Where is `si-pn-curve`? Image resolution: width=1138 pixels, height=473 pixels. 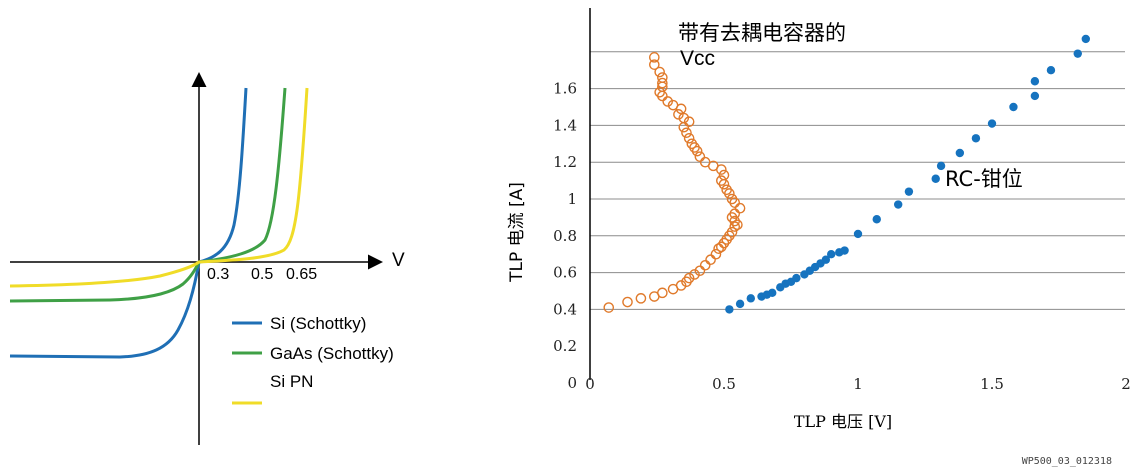
si-pn-curve is located at coordinates (159, 187).